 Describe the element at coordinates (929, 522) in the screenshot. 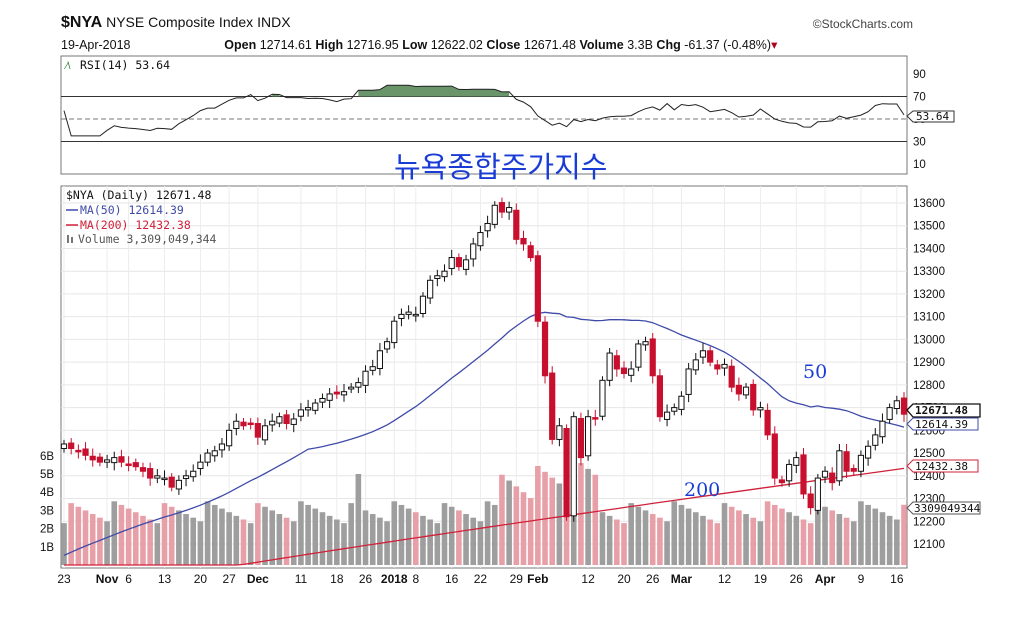

I see `price-tick-label: 12200` at that location.